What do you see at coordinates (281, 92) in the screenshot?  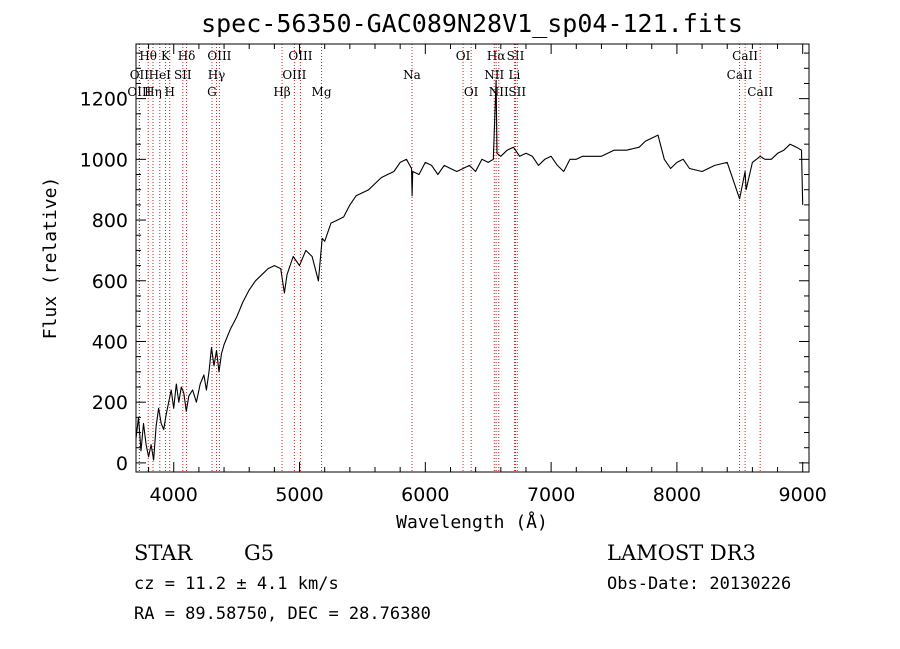 I see `line-marker-label: Hβ` at bounding box center [281, 92].